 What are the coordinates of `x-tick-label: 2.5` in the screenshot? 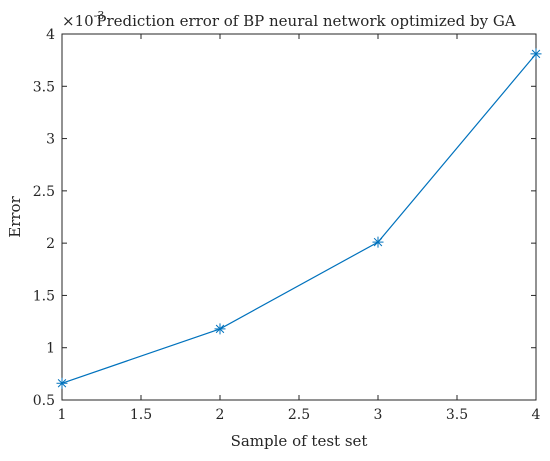 It's located at (299, 415).